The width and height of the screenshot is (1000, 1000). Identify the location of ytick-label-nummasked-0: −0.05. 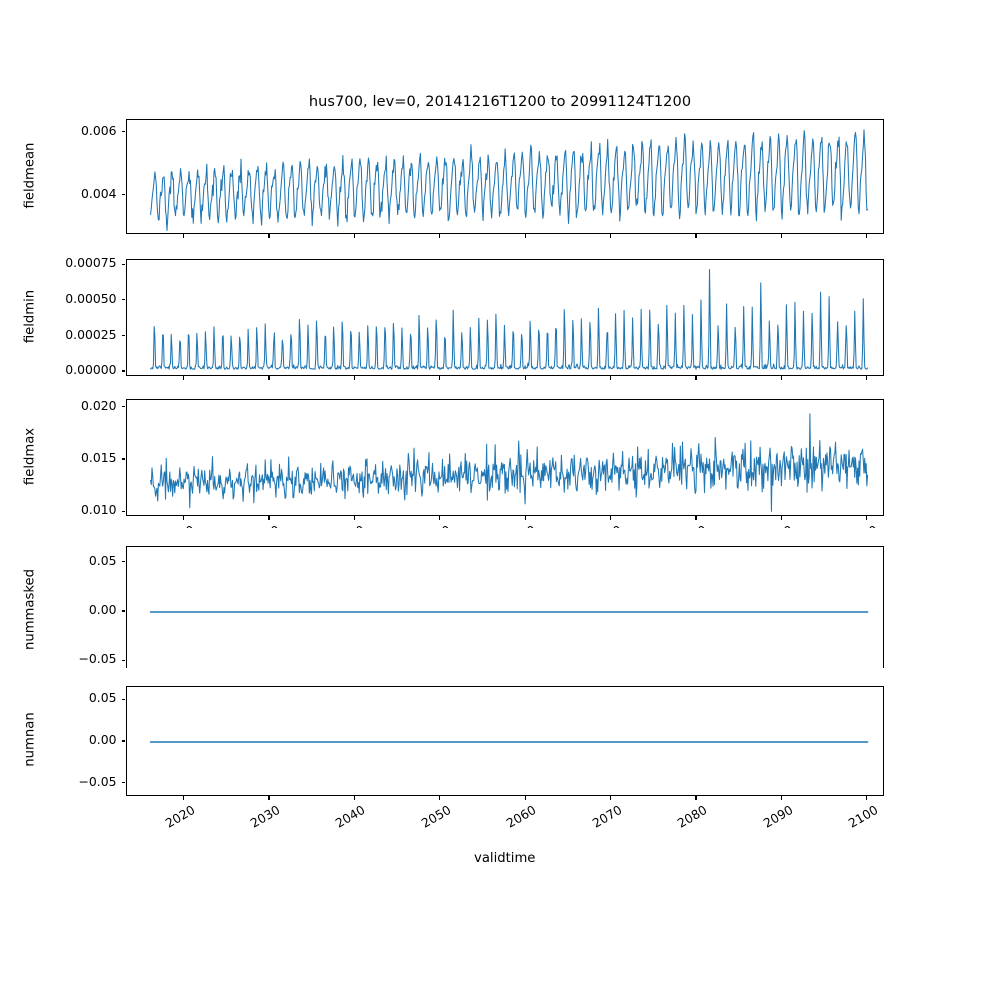
(97, 659).